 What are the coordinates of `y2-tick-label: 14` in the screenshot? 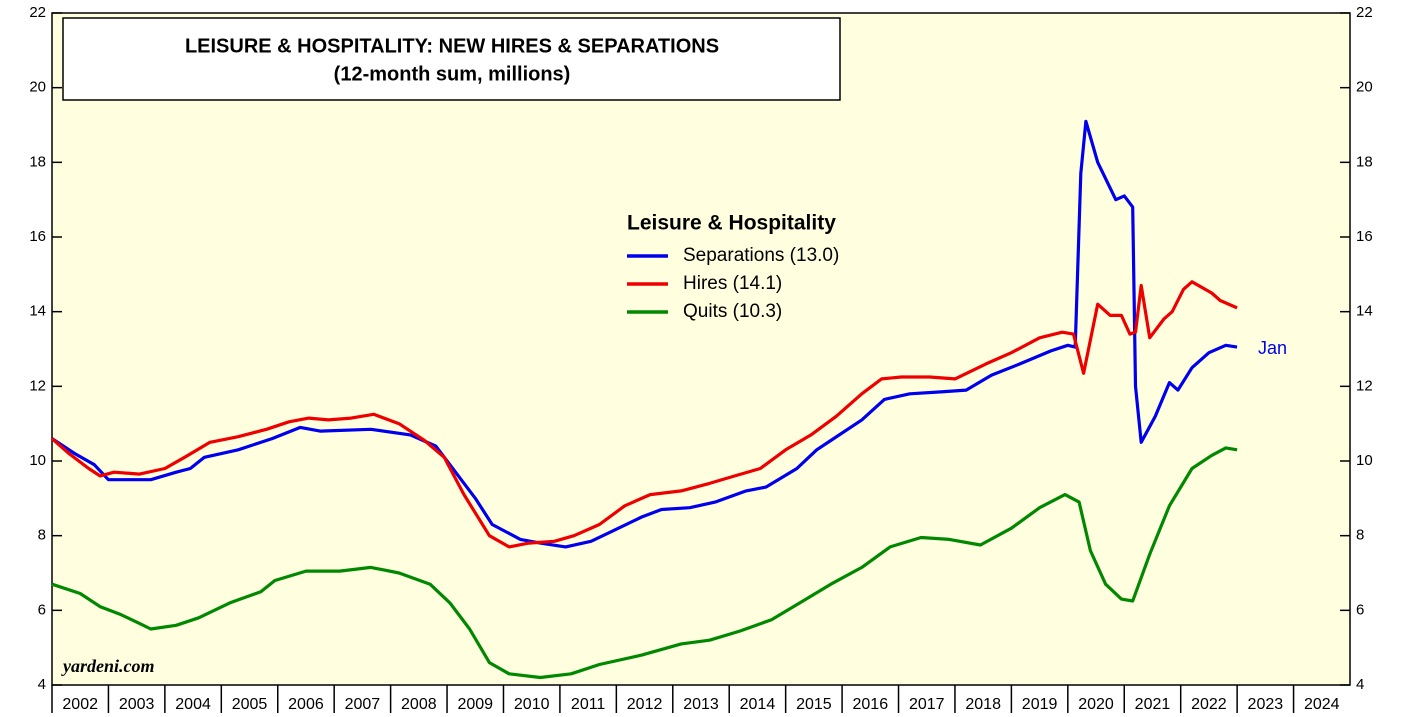 It's located at (1364, 311).